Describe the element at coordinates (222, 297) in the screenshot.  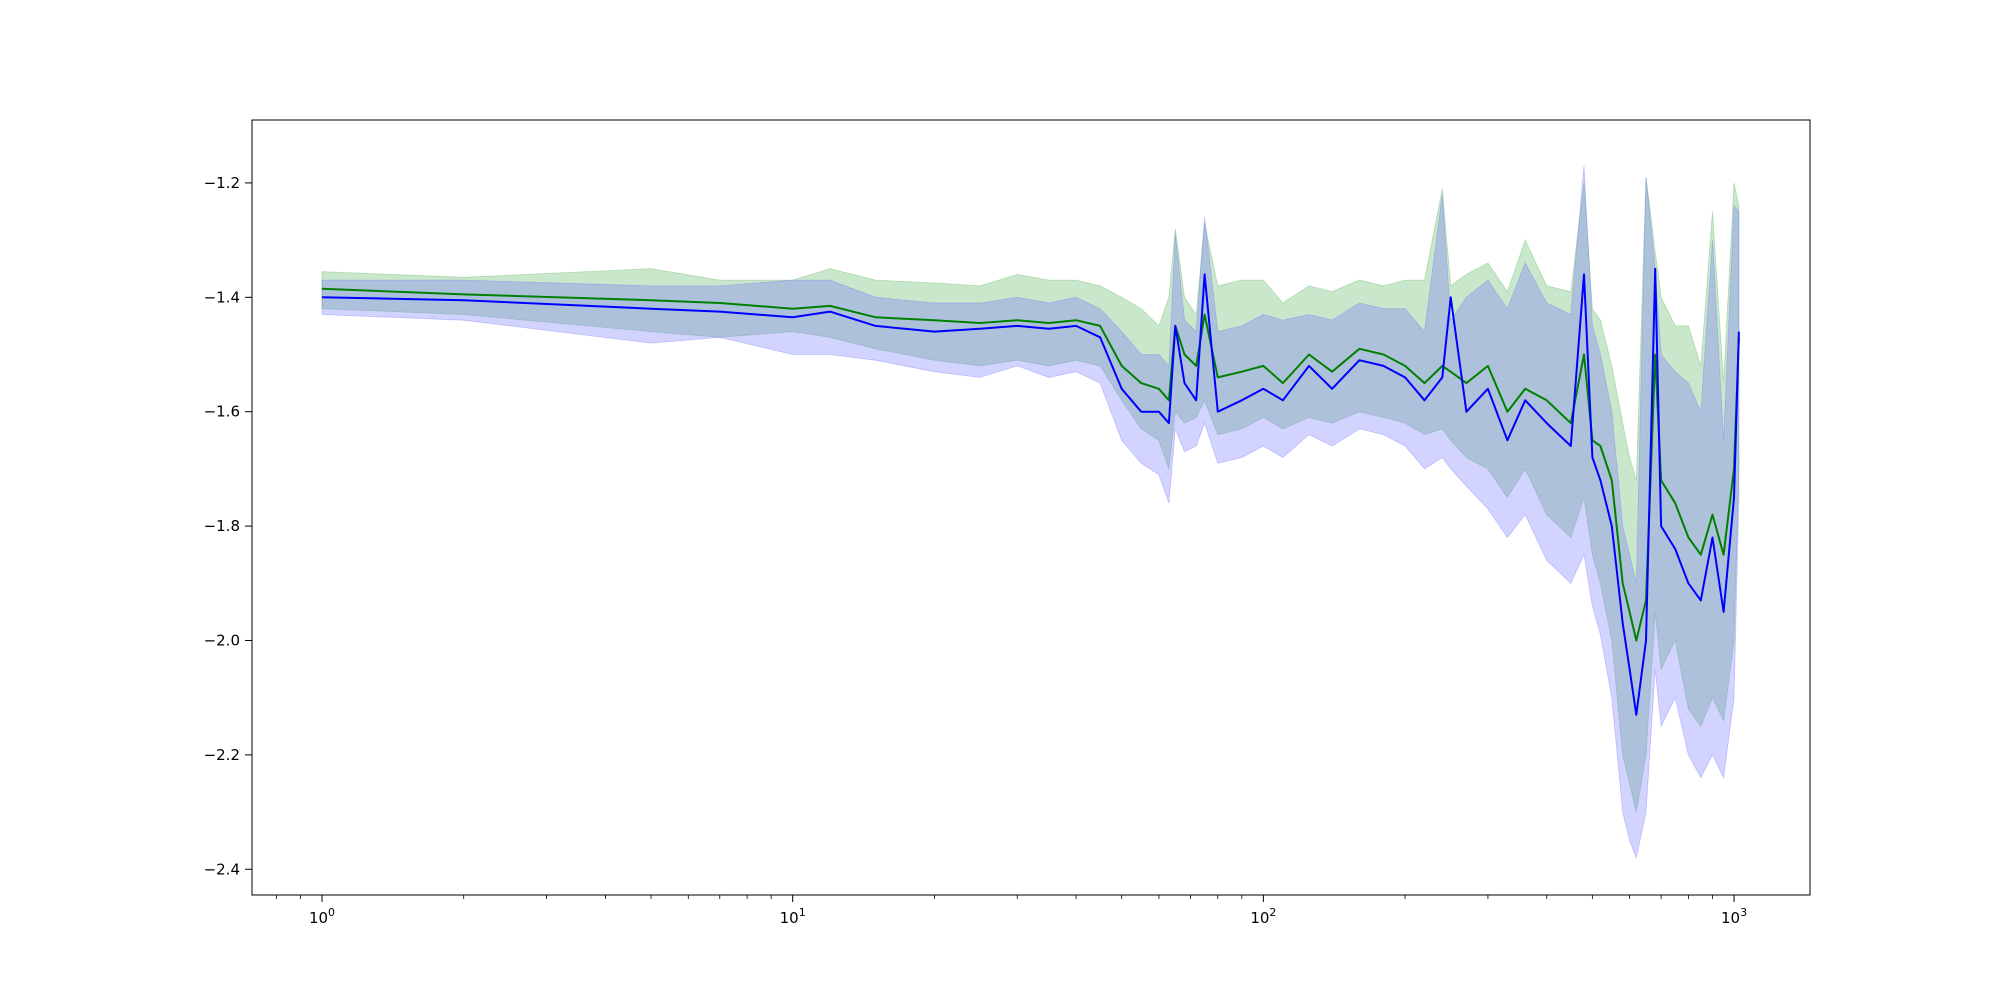
I see `y-tick-label: −1.4` at that location.